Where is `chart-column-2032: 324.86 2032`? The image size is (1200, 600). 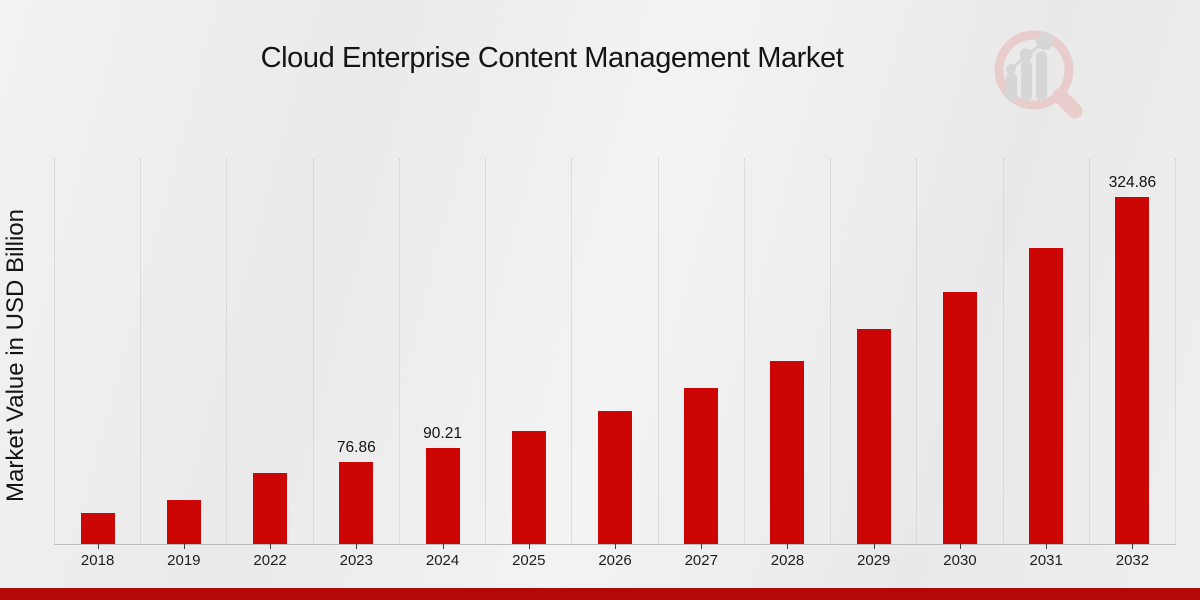 chart-column-2032: 324.86 2032 is located at coordinates (1131, 364).